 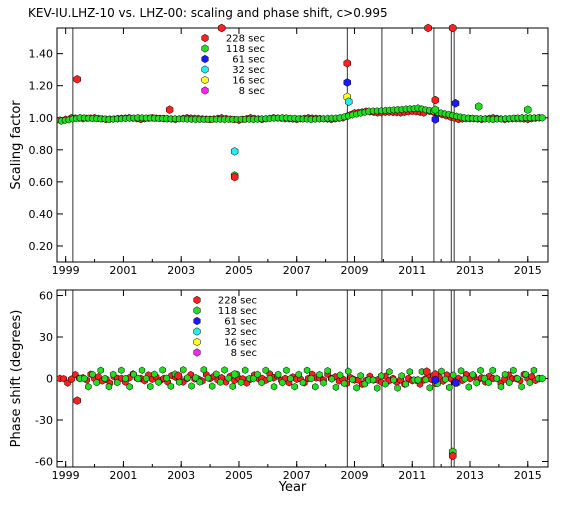 What do you see at coordinates (244, 353) in the screenshot?
I see `legend-label: 8 sec` at bounding box center [244, 353].